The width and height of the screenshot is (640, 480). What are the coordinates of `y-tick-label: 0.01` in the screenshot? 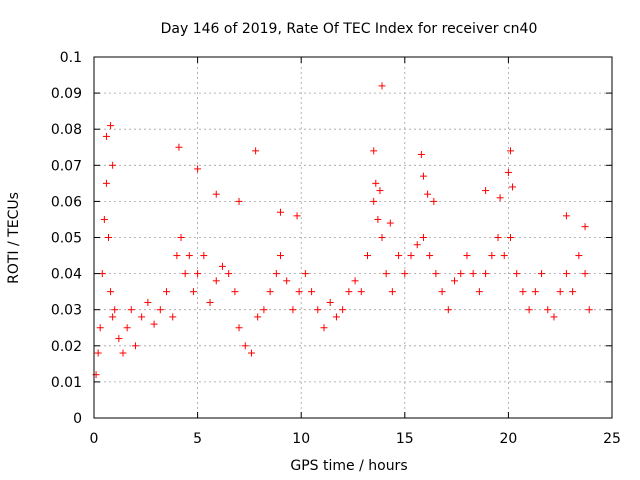 It's located at (66, 383).